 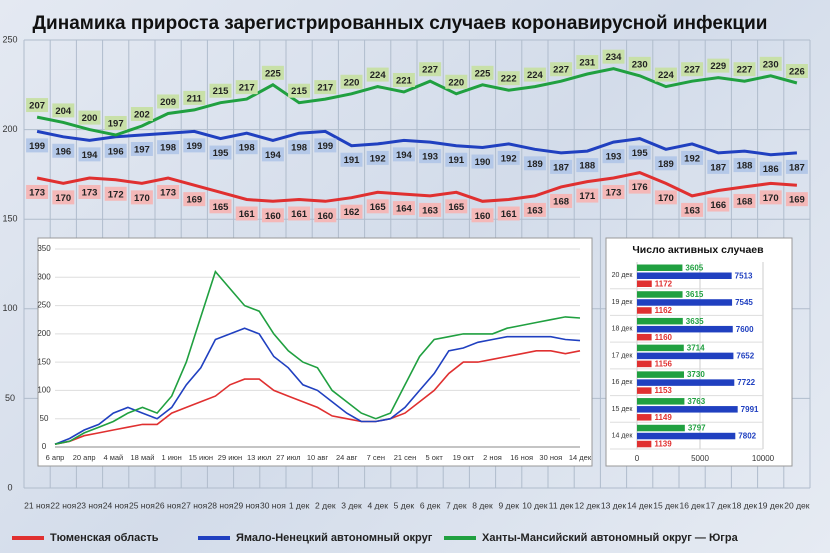 What do you see at coordinates (700, 458) in the screenshot?
I see `x-tick-label: 5000` at bounding box center [700, 458].